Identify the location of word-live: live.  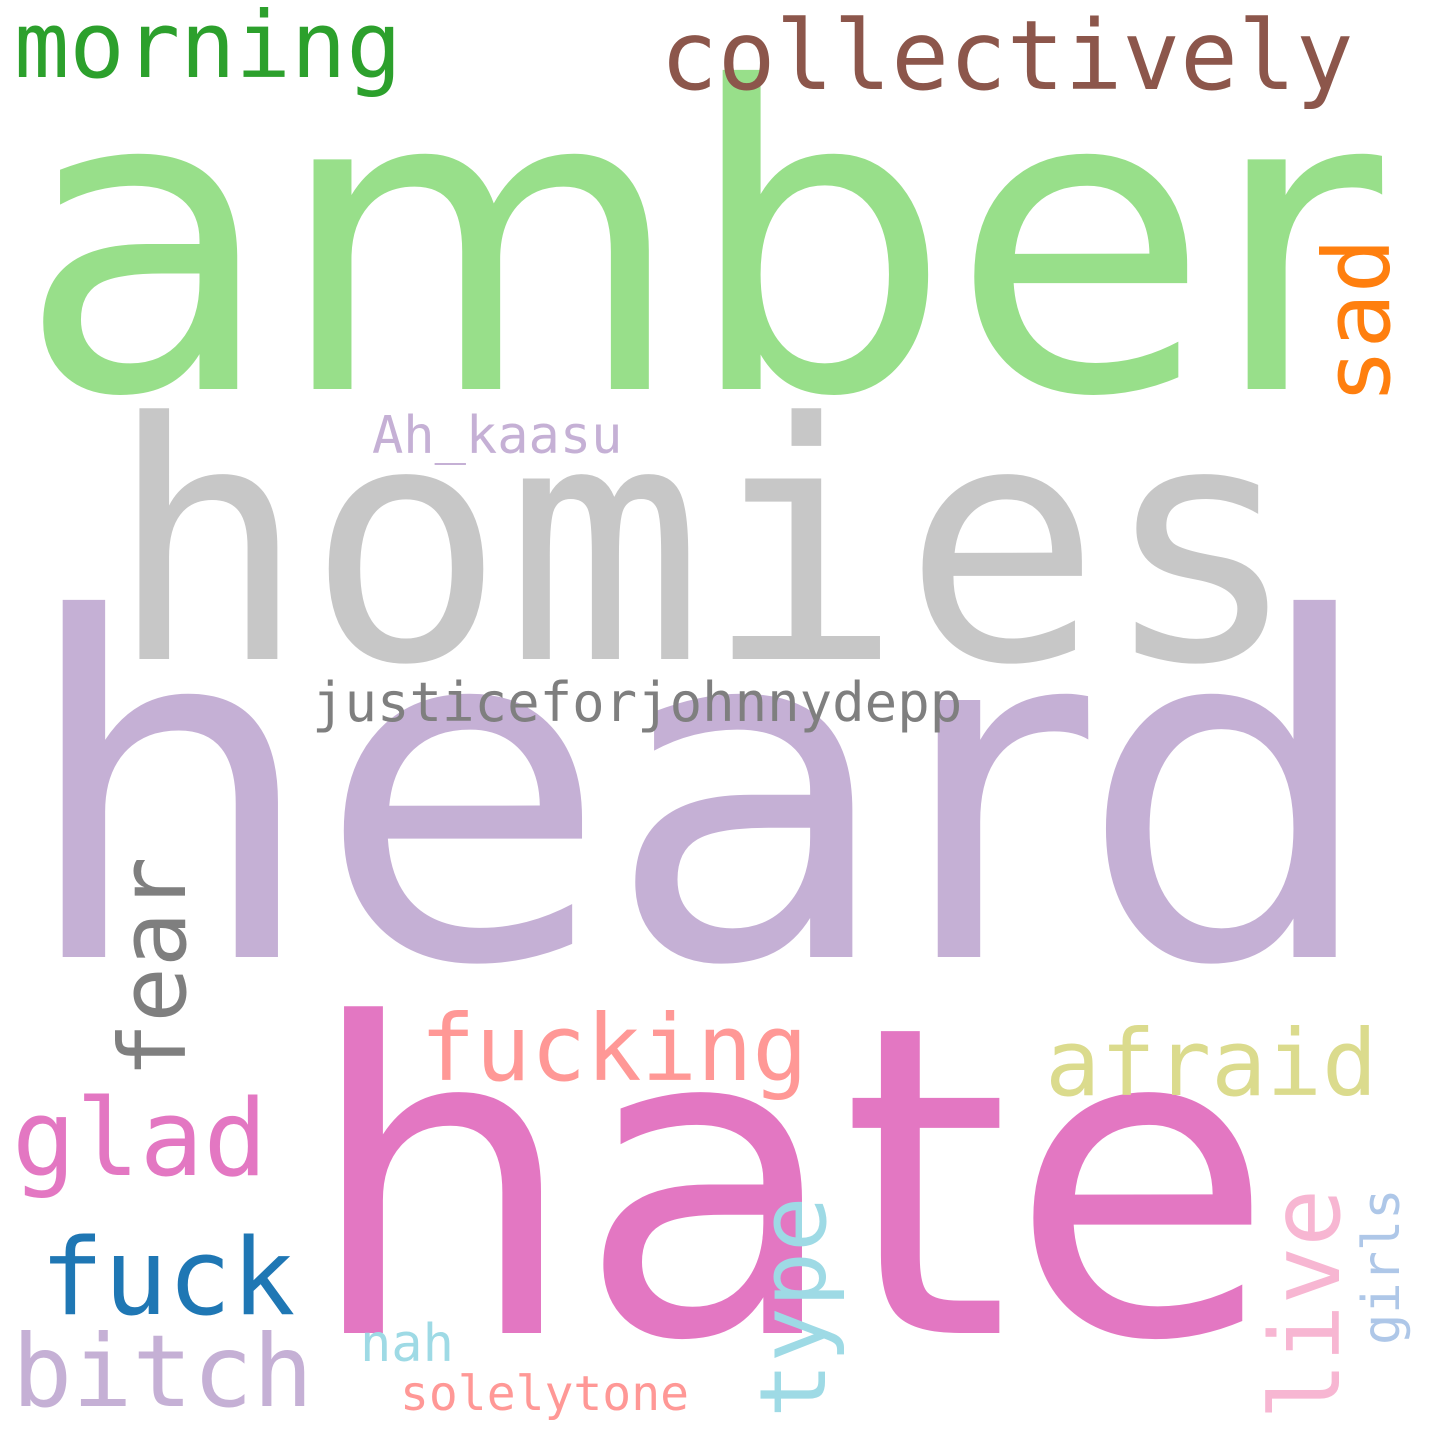
(1306, 1304).